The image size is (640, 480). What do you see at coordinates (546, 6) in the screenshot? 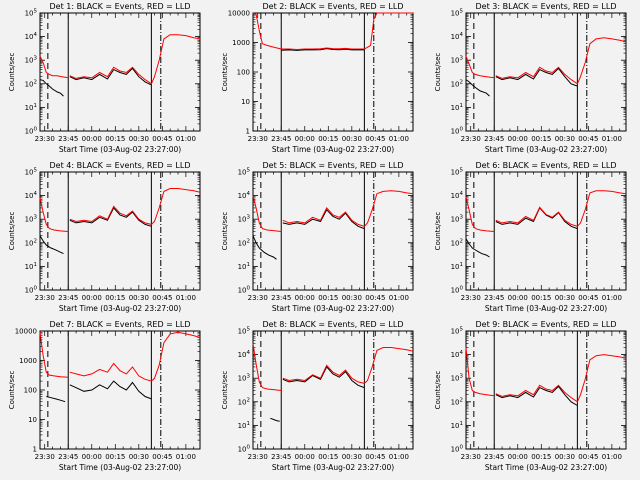
I see `panel-title: Det 3: BLACK = Events, RED = LLD` at bounding box center [546, 6].